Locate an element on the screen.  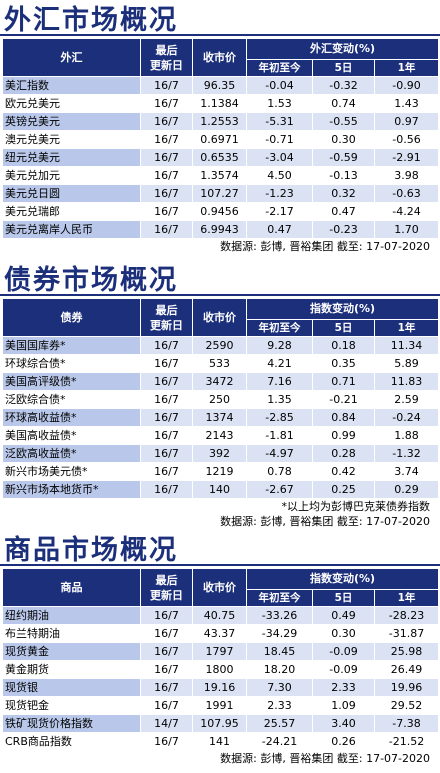
row-1y: -4.24 is located at coordinates (406, 211).